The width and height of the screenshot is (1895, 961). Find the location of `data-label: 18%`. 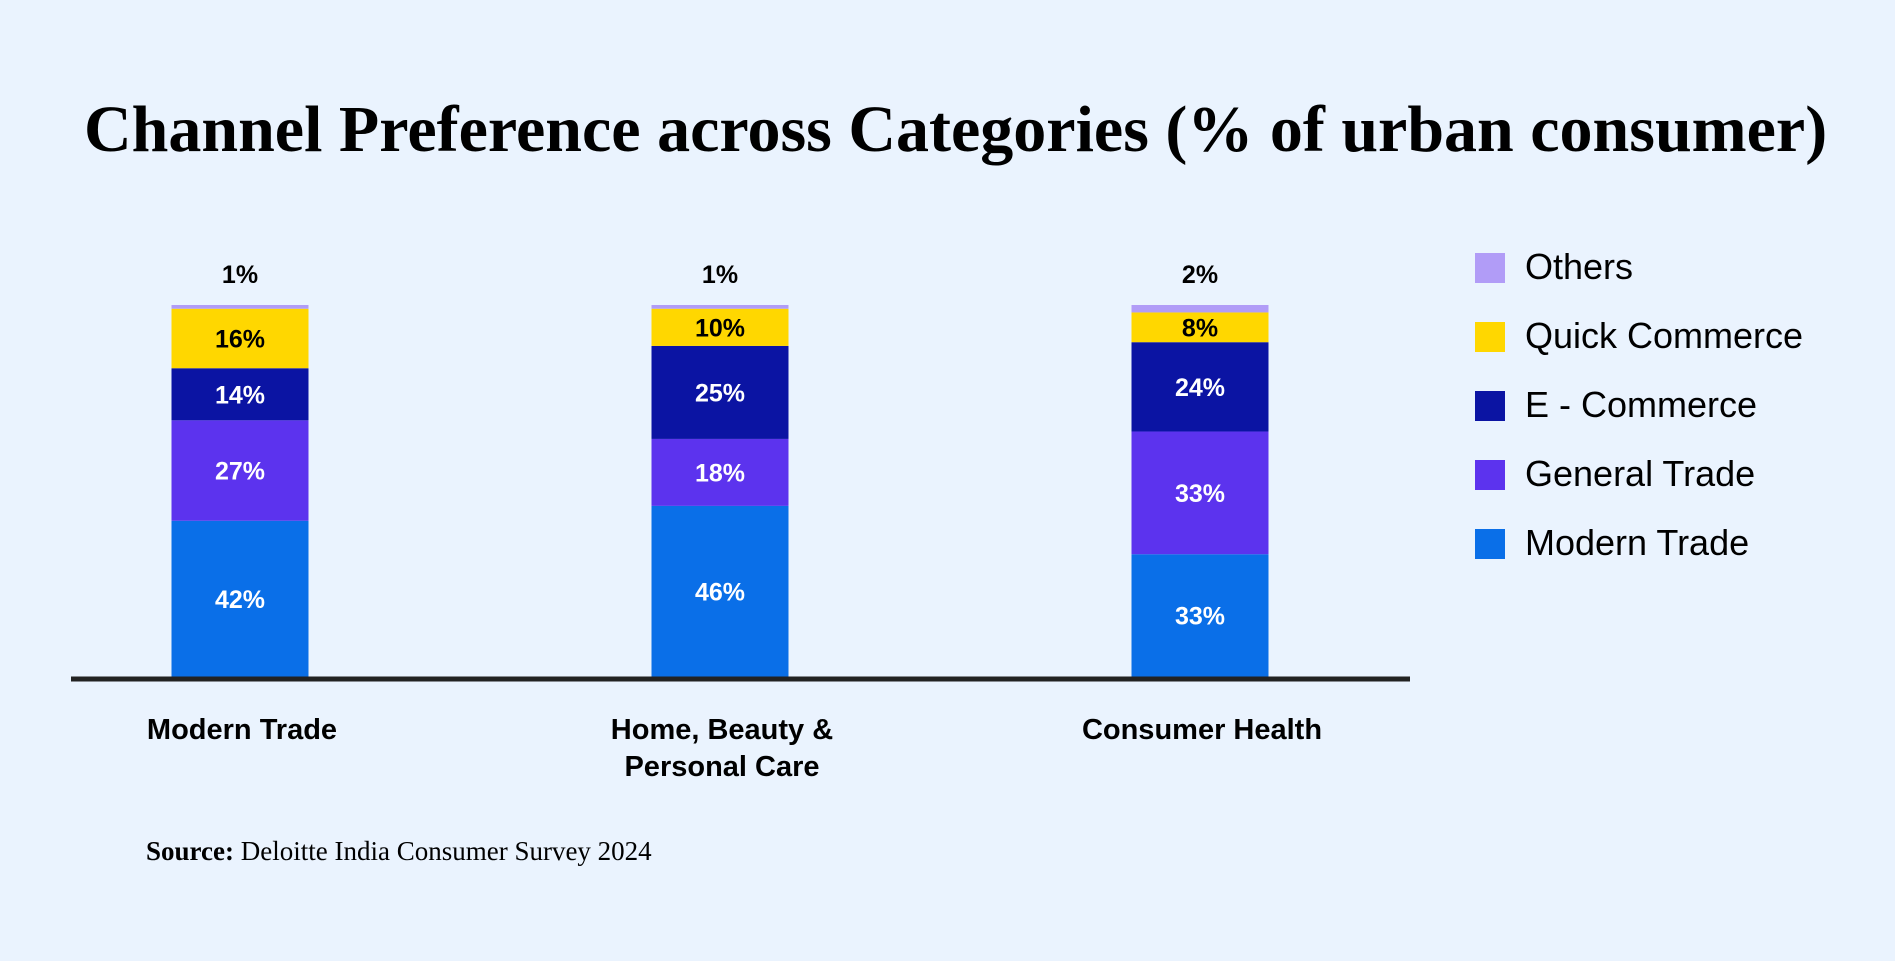

data-label: 18% is located at coordinates (720, 473).